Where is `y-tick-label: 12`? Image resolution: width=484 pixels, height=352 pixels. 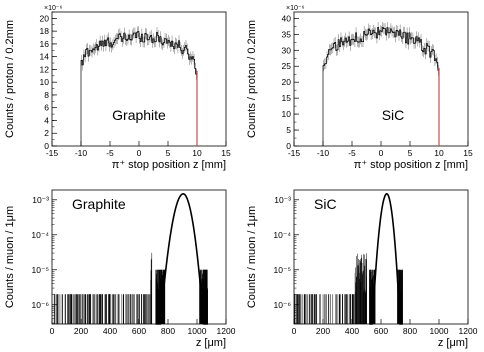
y-tick-label: 12 is located at coordinates (45, 69).